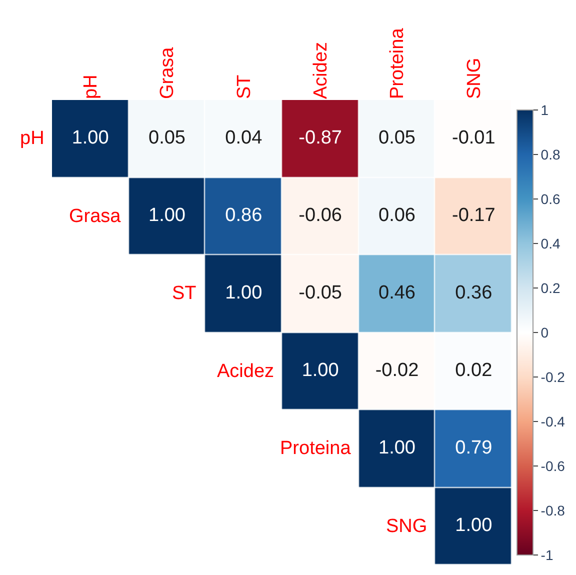  I want to click on color-bar-label: 0.2, so click(550, 288).